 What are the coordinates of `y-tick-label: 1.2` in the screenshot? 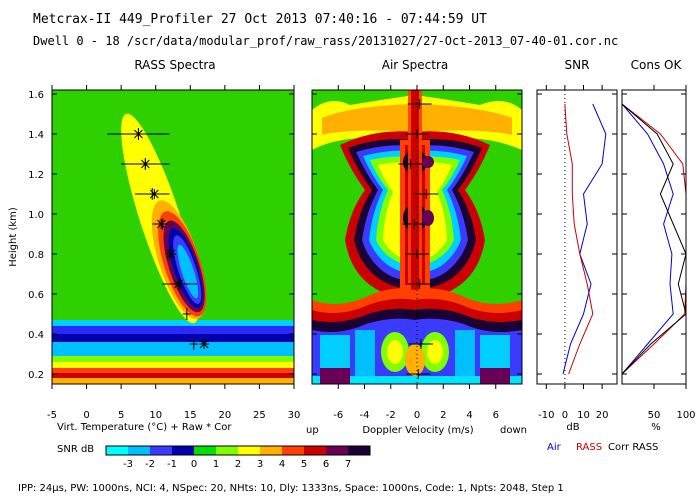 It's located at (36, 175).